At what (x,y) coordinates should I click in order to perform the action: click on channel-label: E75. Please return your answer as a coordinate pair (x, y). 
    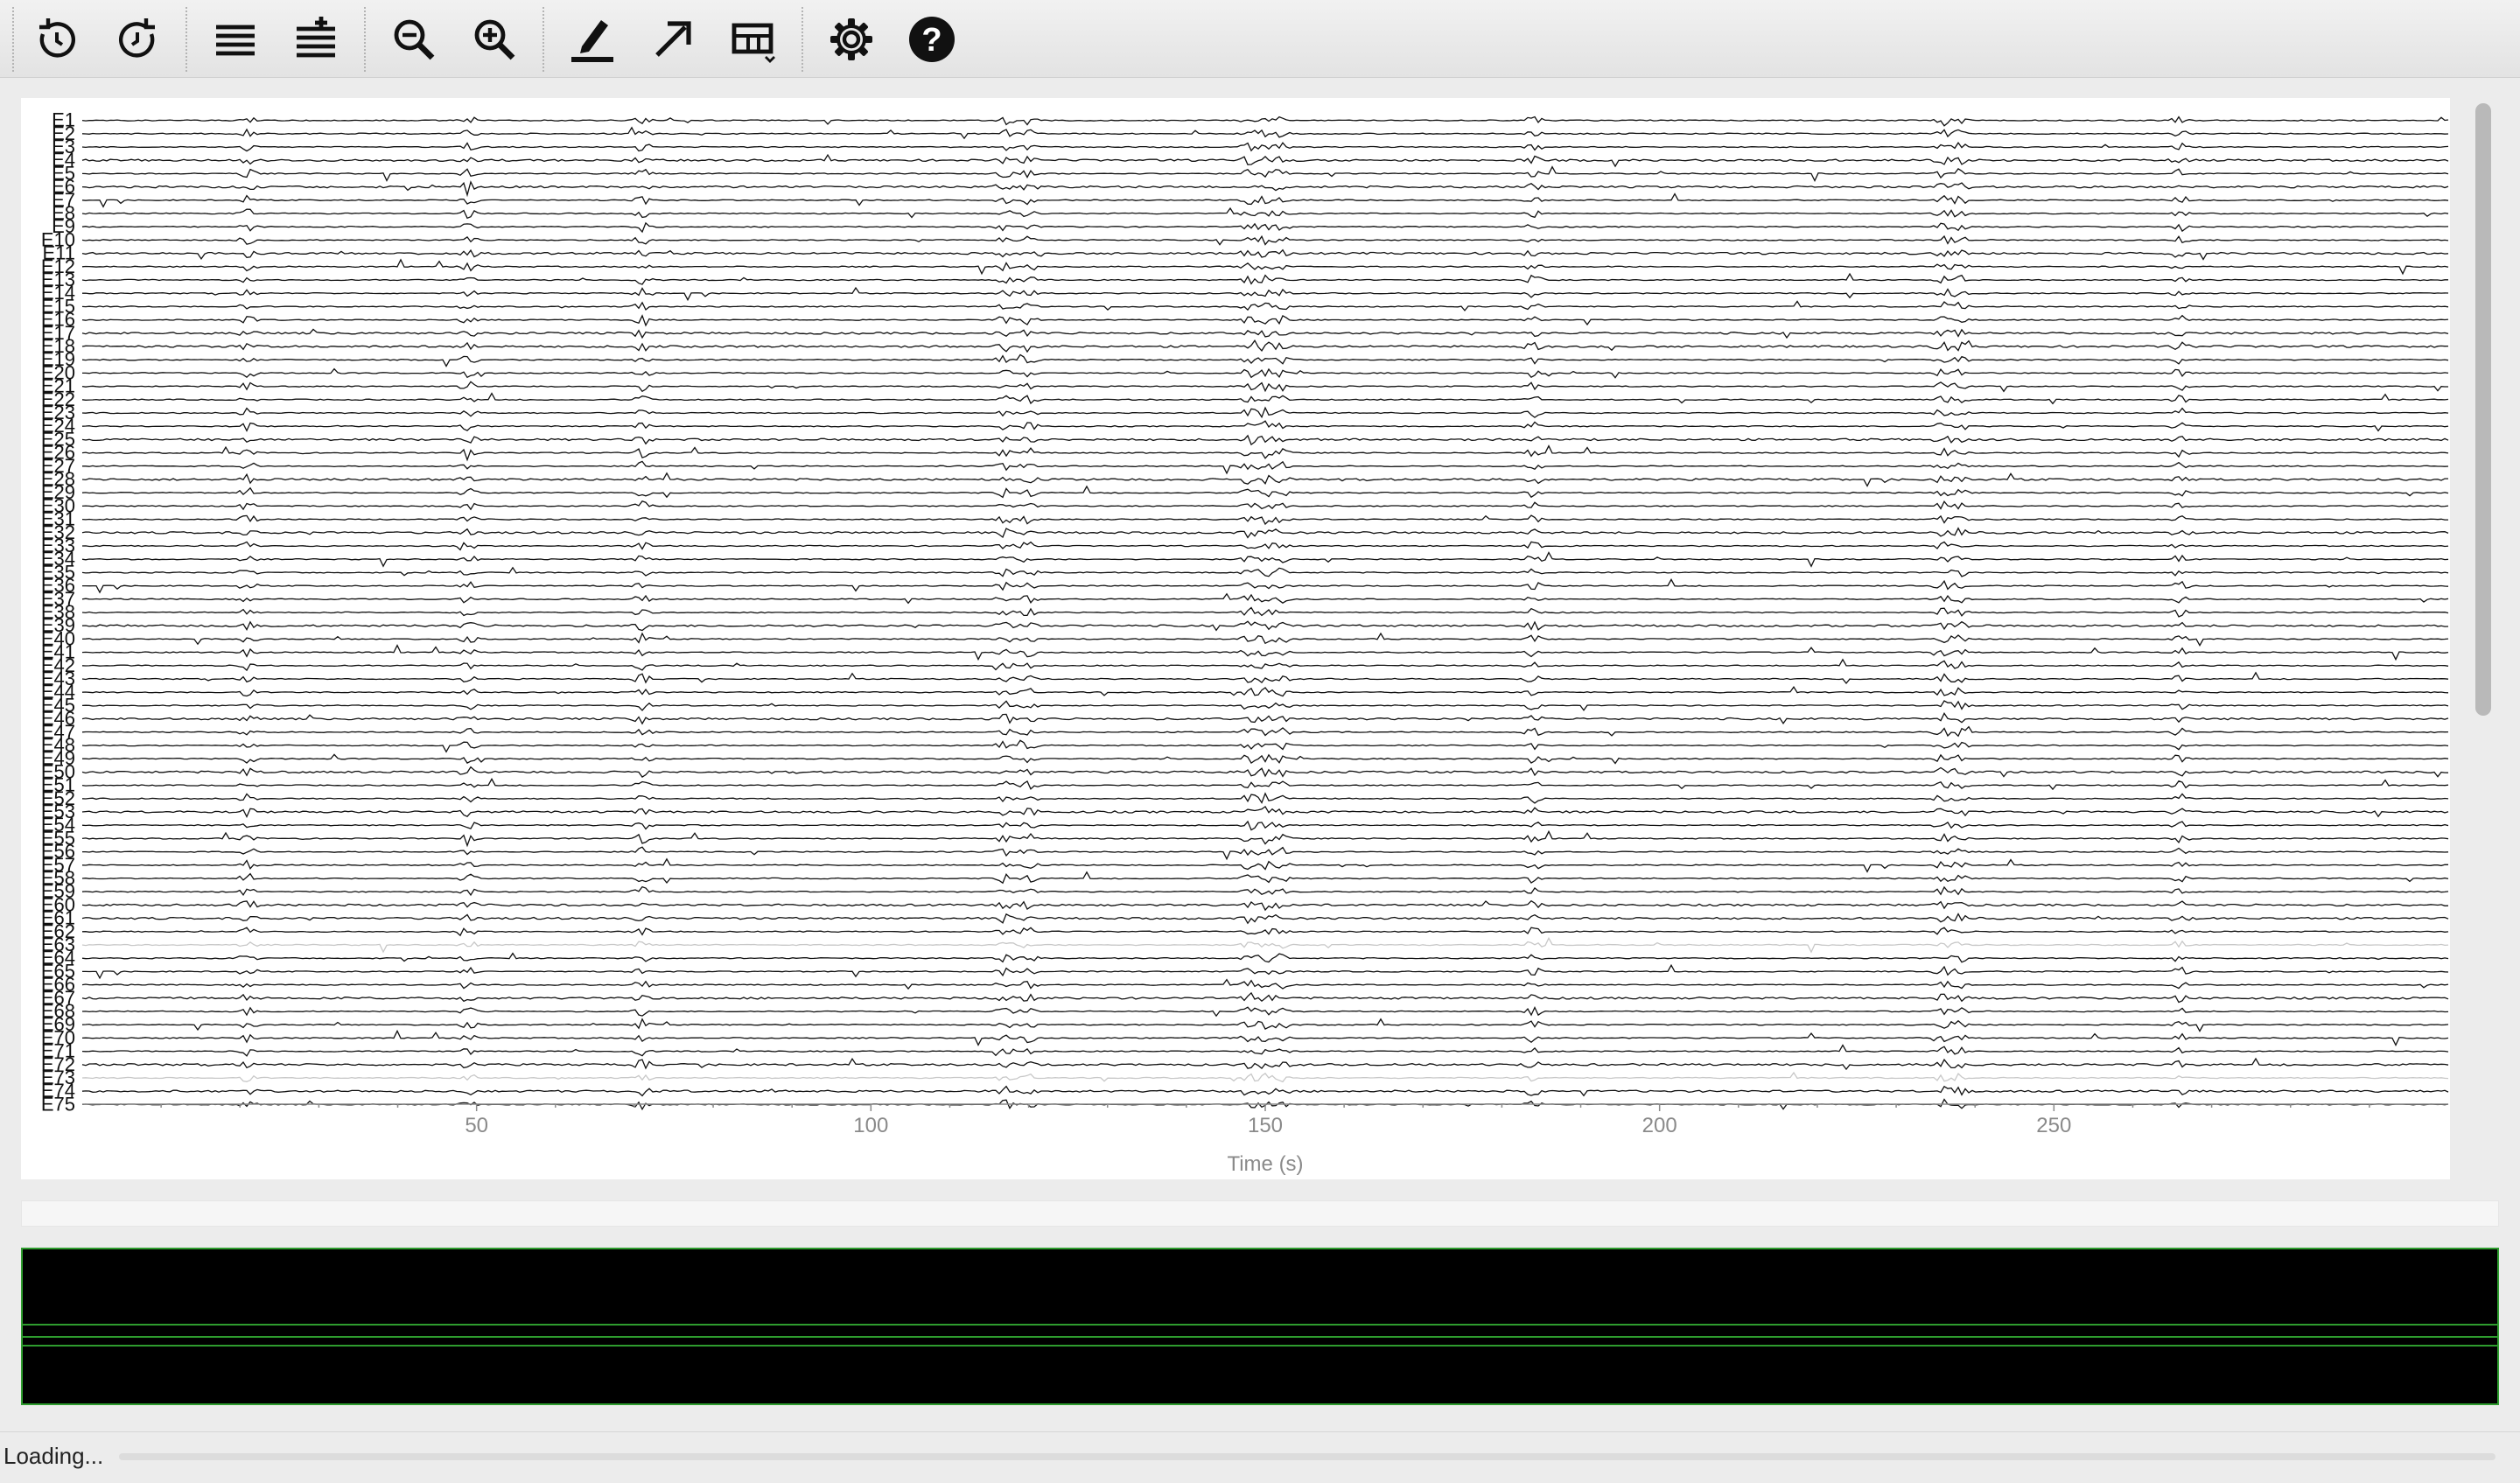
    Looking at the image, I should click on (58, 1104).